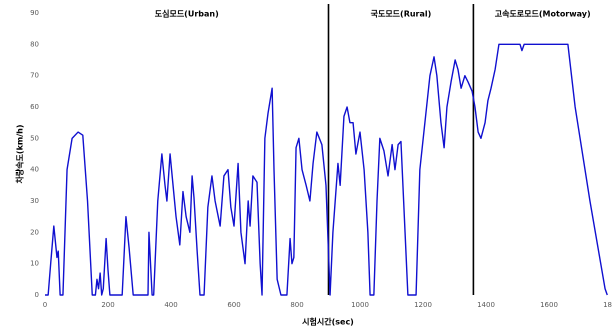 This screenshot has width=612, height=330. I want to click on y-axis-title: 차량속도(km/h), so click(20, 153).